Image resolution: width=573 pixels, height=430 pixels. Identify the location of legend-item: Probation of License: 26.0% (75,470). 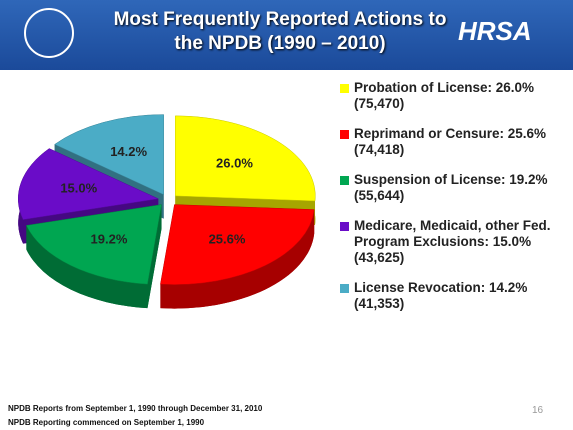
(454, 96).